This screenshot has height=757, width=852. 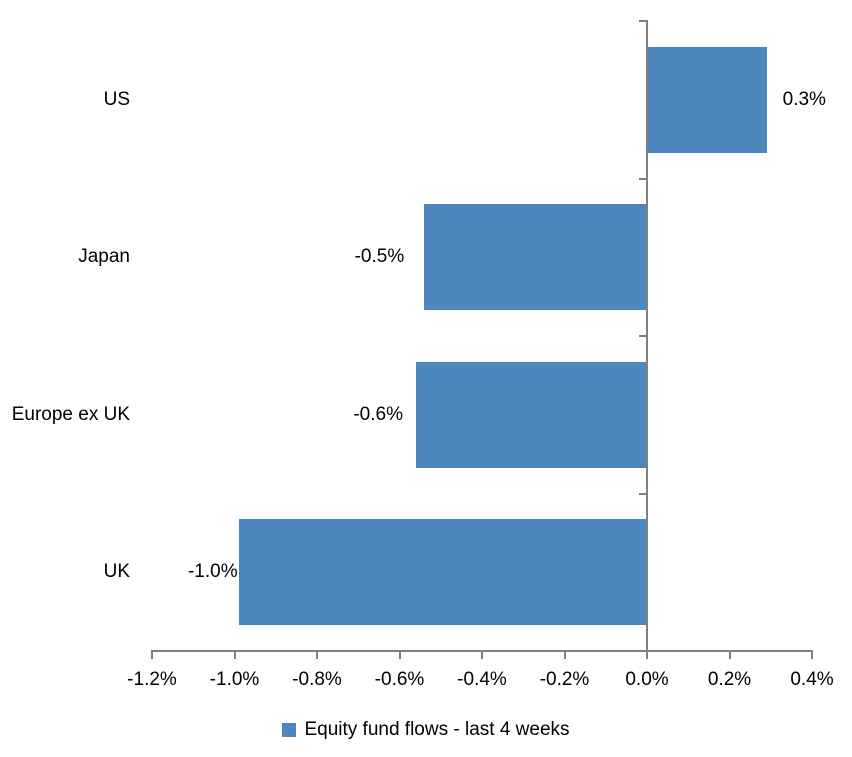 What do you see at coordinates (564, 679) in the screenshot?
I see `x-axis-tick-label: -0.2%` at bounding box center [564, 679].